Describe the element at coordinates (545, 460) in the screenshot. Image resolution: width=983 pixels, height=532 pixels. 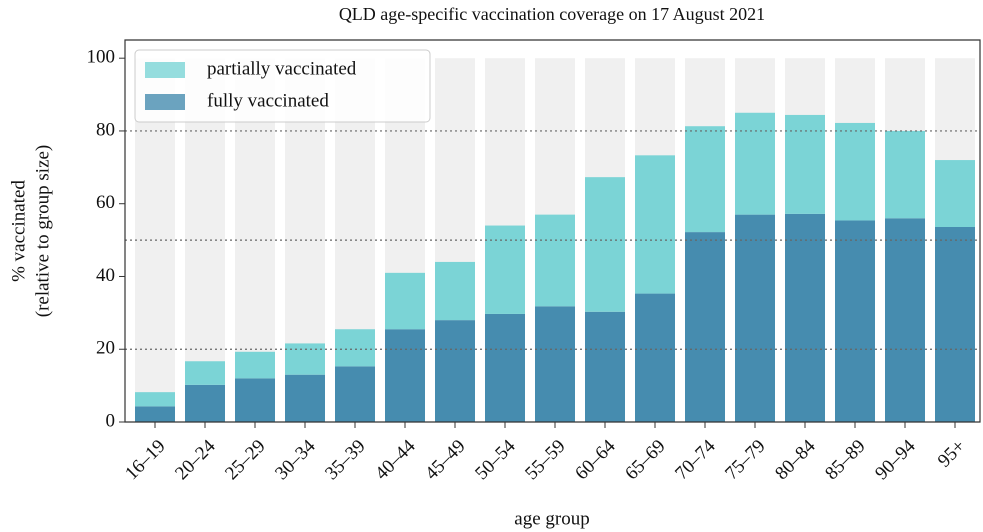
I see `x-tick-label: 55–59` at that location.